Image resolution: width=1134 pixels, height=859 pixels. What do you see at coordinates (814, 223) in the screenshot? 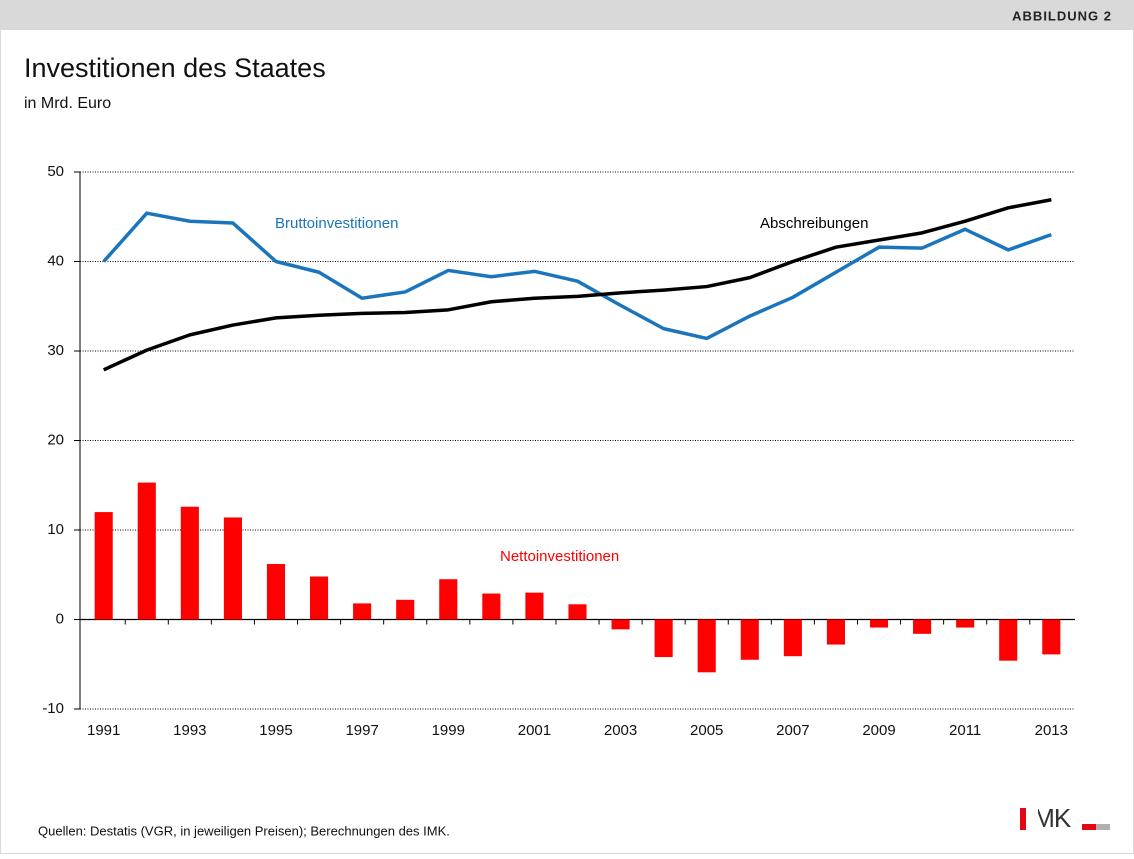
I see `series-label: Abschreibungen` at bounding box center [814, 223].